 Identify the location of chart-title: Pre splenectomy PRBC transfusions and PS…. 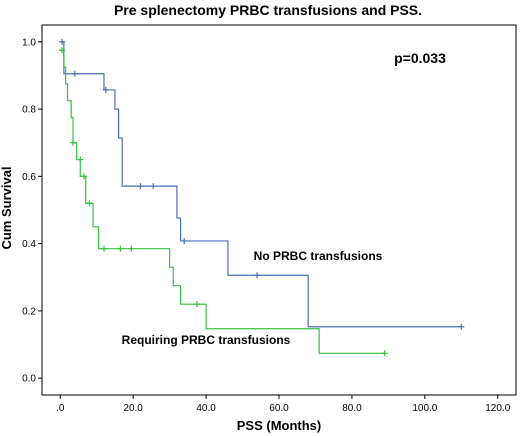
(268, 10).